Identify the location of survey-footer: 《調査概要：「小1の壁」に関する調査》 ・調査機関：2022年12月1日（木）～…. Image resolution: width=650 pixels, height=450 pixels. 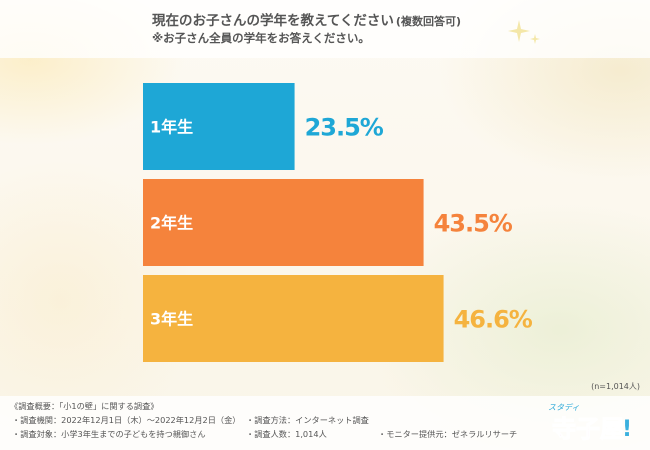
(325, 423).